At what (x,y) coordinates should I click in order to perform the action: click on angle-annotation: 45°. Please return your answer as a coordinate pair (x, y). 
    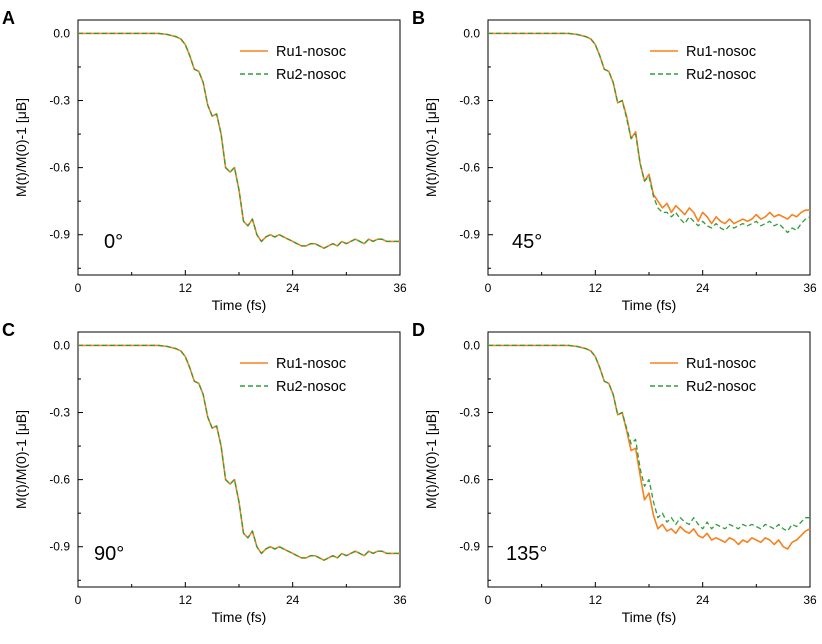
    Looking at the image, I should click on (527, 242).